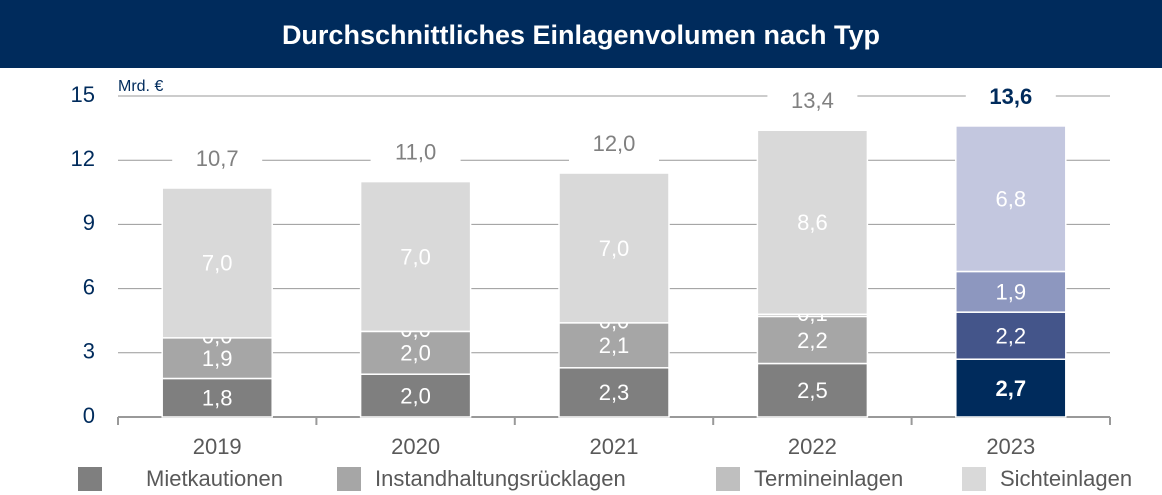  I want to click on y-axis-label: Mrd. €, so click(140, 86).